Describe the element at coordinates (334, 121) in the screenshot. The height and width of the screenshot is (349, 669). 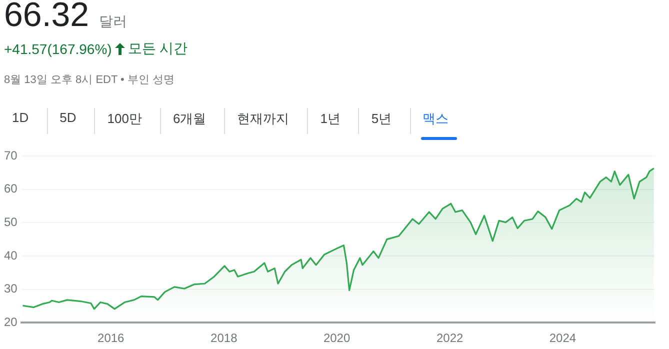
I see `text: 1년` at that location.